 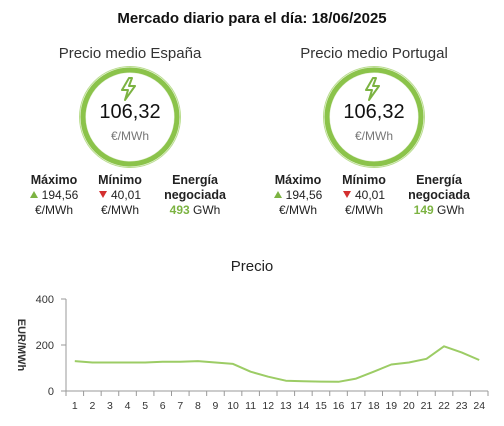 What do you see at coordinates (119, 210) in the screenshot?
I see `spain-min-unit: €/MWh` at bounding box center [119, 210].